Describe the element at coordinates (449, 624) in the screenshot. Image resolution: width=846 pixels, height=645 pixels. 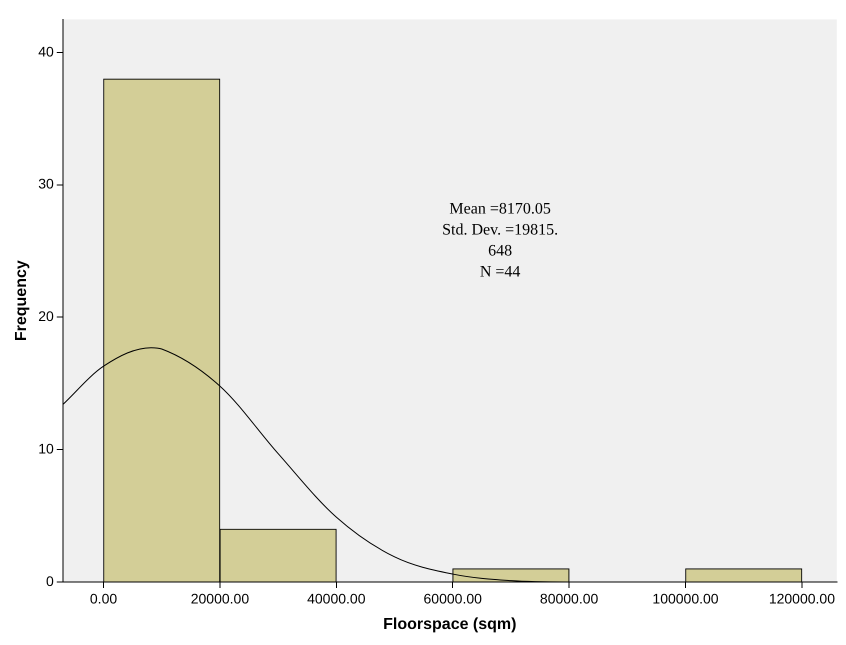
I see `x-axis-title: Floorspace (sqm)` at that location.